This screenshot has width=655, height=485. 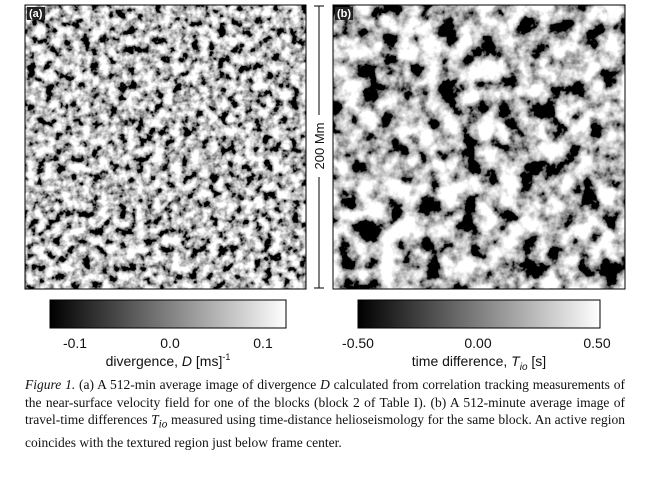 I want to click on label-text: divergence,, so click(x=144, y=361).